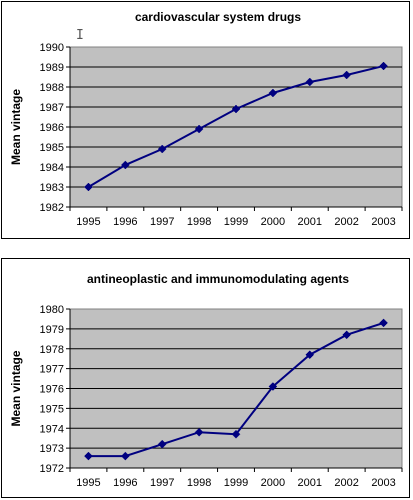 The width and height of the screenshot is (413, 500). Describe the element at coordinates (52, 68) in the screenshot. I see `y-tick-label: 1989` at that location.